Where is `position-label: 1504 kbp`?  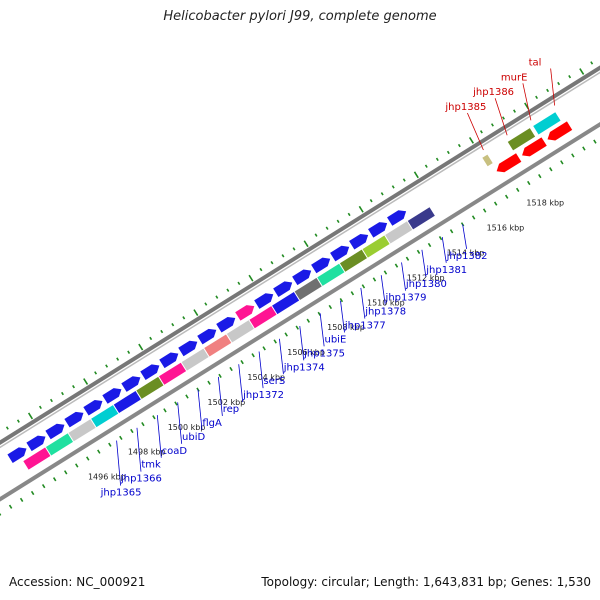
position-label: 1504 kbp is located at coordinates (266, 377).